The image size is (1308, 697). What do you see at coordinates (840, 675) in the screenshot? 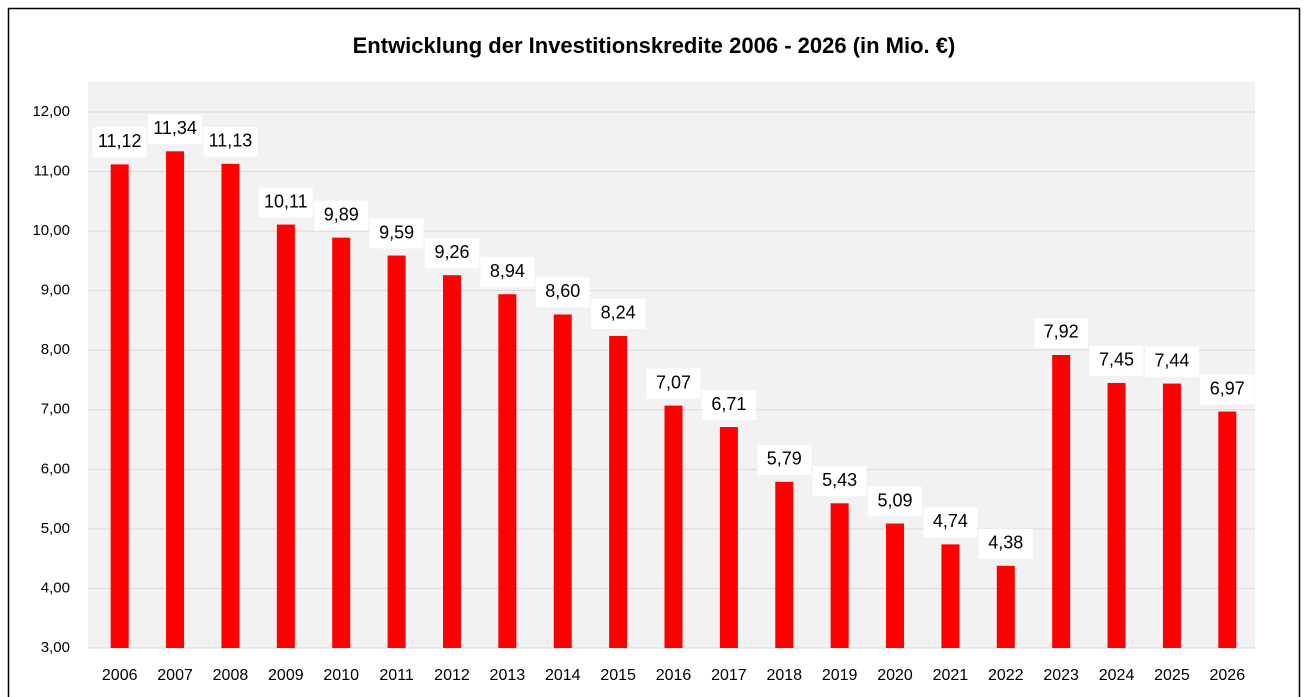
I see `x-tick-label: 2019` at bounding box center [840, 675].